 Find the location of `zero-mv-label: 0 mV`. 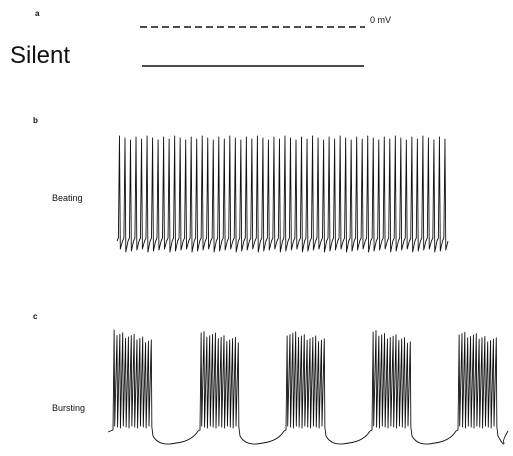

zero-mv-label: 0 mV is located at coordinates (381, 20).